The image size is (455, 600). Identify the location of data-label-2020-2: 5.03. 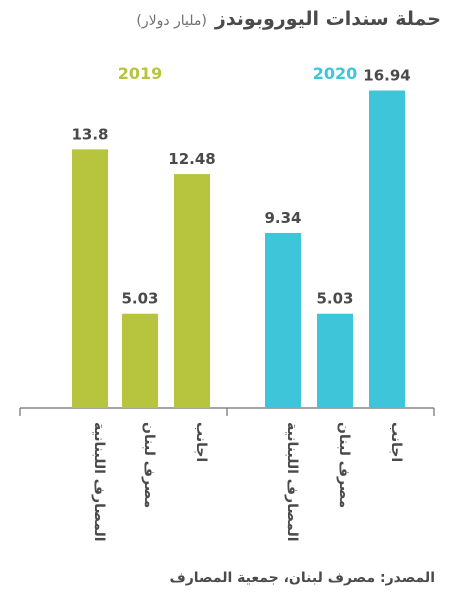
(334, 299).